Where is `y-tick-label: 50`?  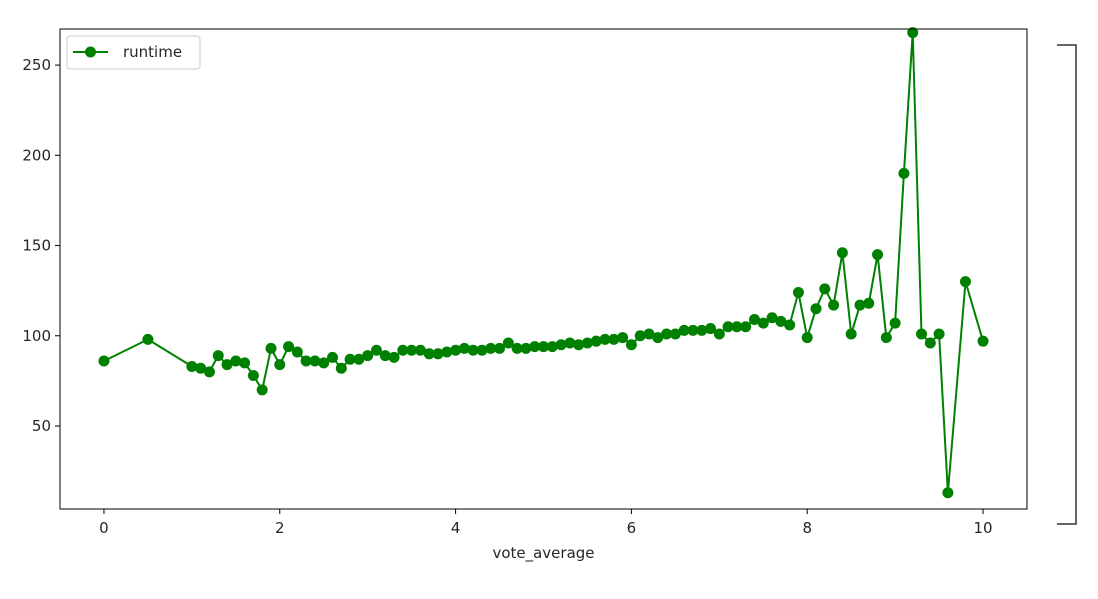
y-tick-label: 50 is located at coordinates (41, 426).